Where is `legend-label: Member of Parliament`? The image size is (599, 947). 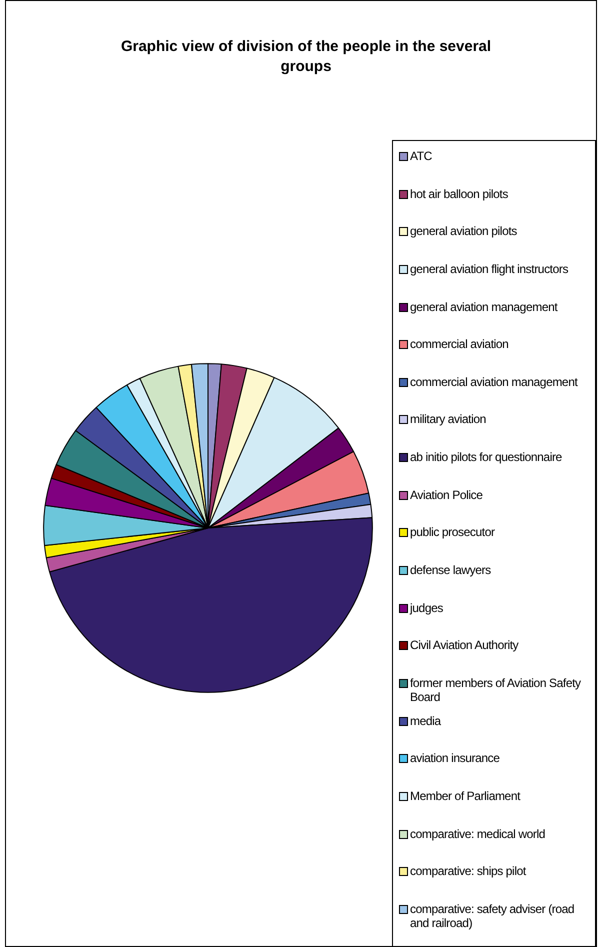
legend-label: Member of Parliament is located at coordinates (465, 795).